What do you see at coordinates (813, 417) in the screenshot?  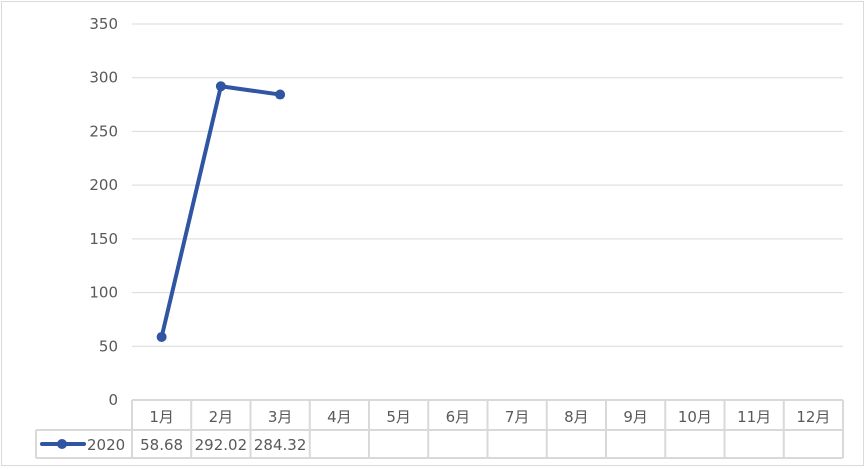 I see `x-tick-label: 12月` at bounding box center [813, 417].